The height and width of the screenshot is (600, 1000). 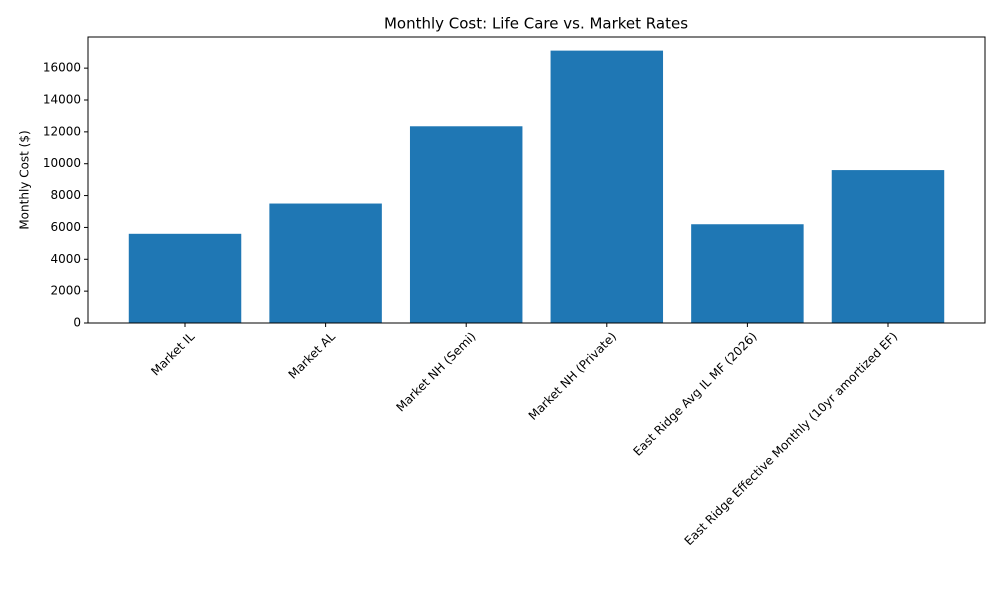 I want to click on y-tick-label: 12000, so click(x=62, y=131).